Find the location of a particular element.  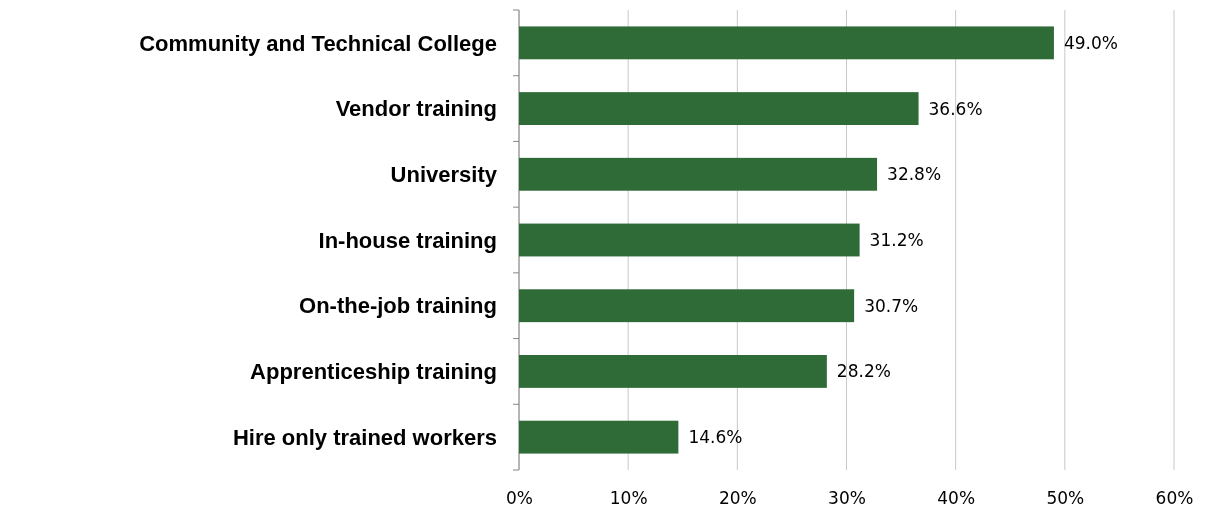

x-tick-label: 50% is located at coordinates (1065, 498).